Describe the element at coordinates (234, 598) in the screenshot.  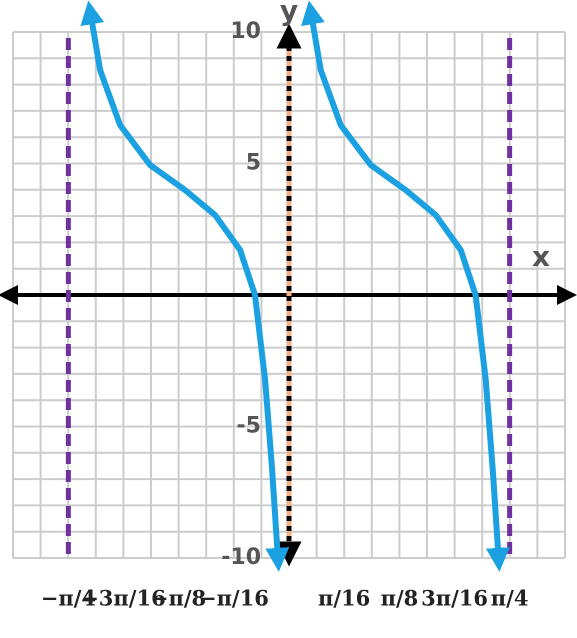
I see `x-tick-label: −π/16` at that location.